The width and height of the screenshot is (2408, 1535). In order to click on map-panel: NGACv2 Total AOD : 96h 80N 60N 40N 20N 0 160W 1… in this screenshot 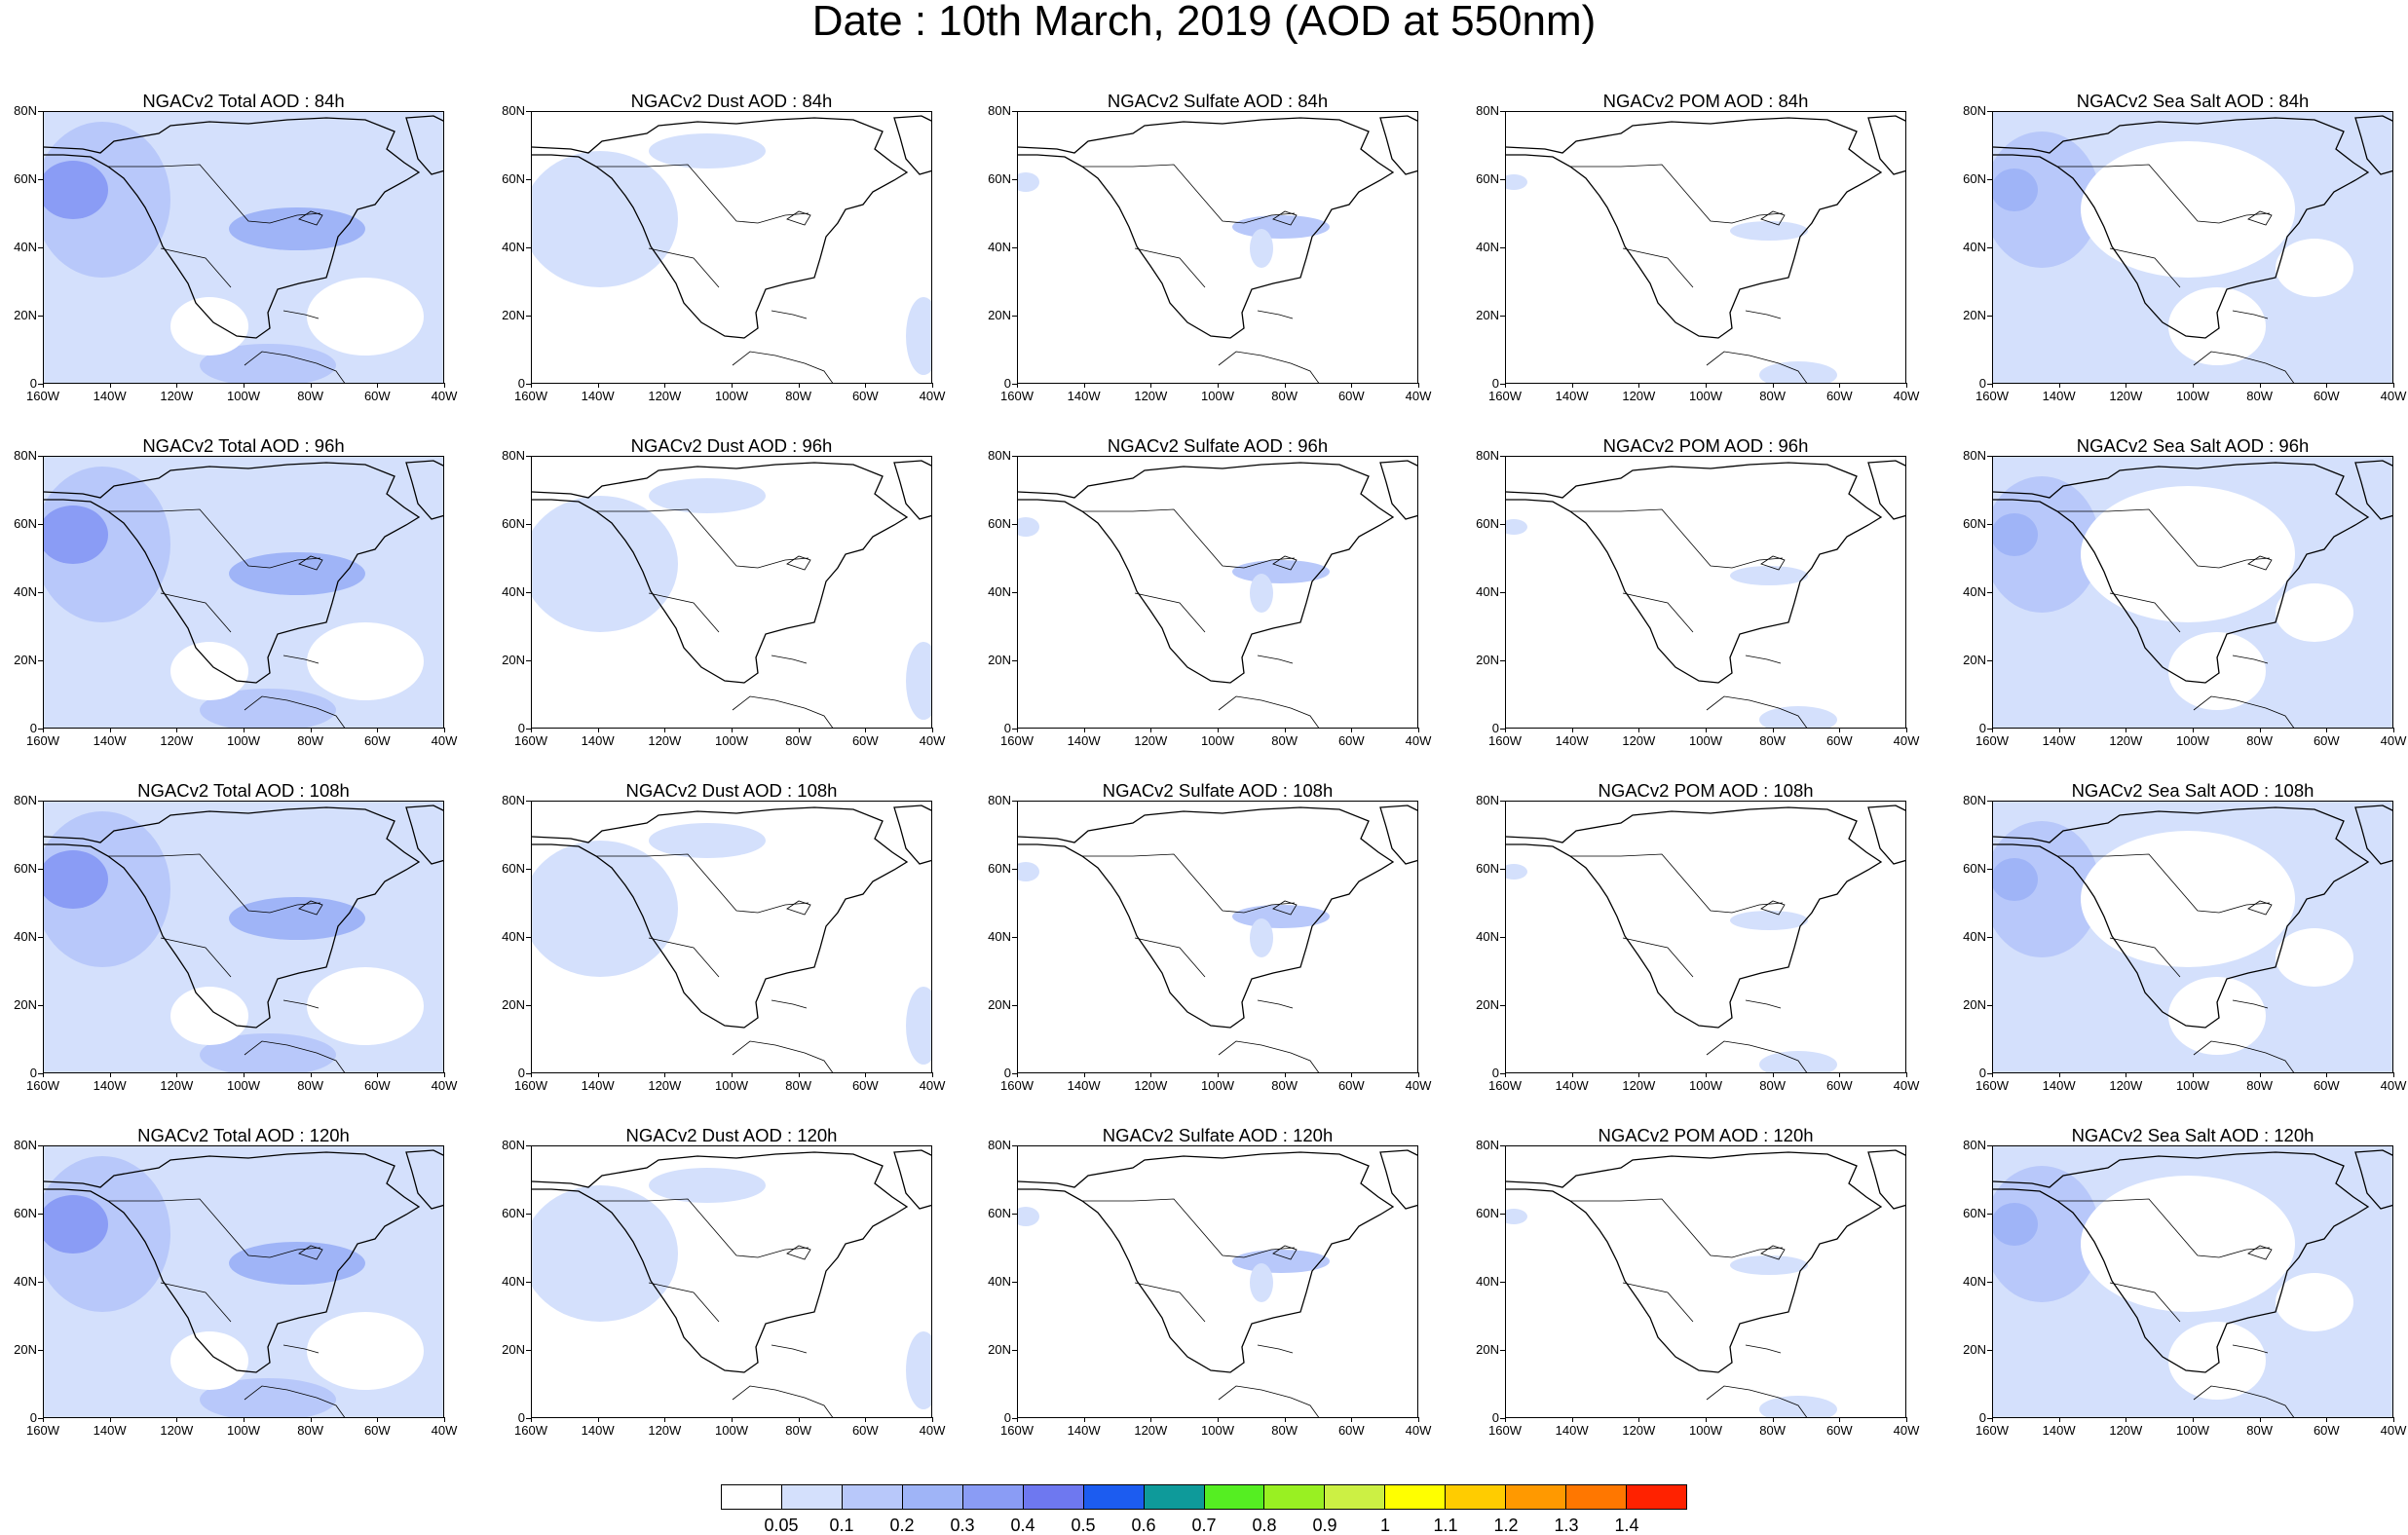, I will do `click(235, 596)`.